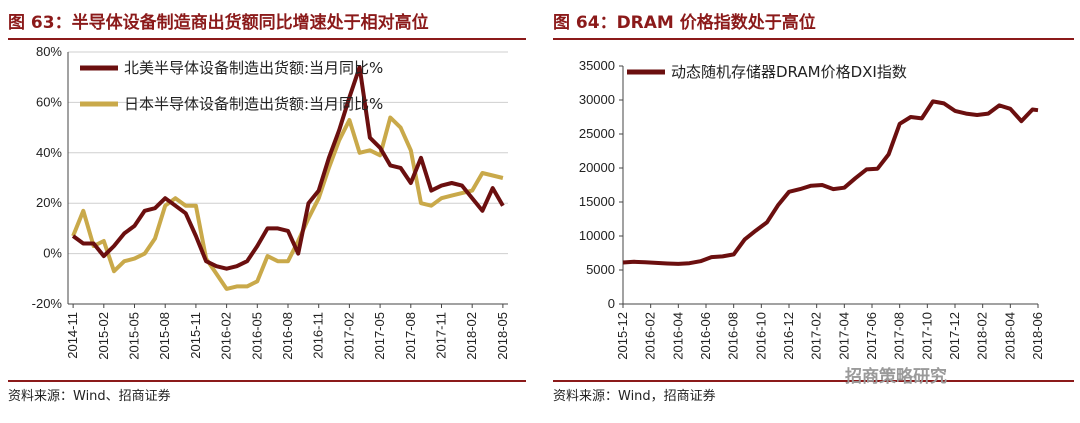 Image resolution: width=1080 pixels, height=423 pixels. What do you see at coordinates (226, 336) in the screenshot?
I see `left-x-tick-label: 2016-02` at bounding box center [226, 336].